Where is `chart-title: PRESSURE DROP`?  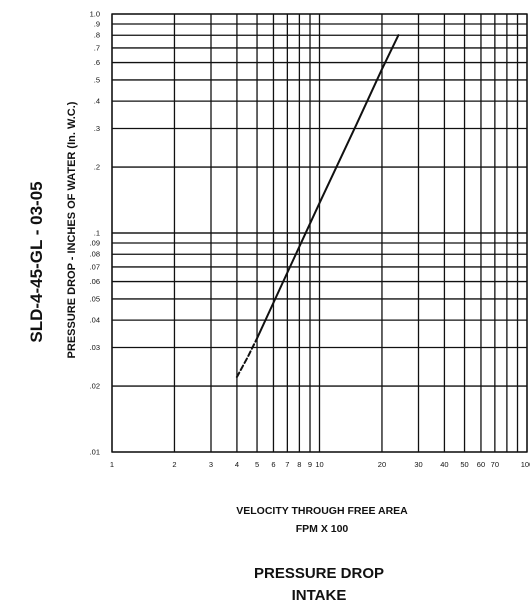
chart-title: PRESSURE DROP is located at coordinates (319, 573).